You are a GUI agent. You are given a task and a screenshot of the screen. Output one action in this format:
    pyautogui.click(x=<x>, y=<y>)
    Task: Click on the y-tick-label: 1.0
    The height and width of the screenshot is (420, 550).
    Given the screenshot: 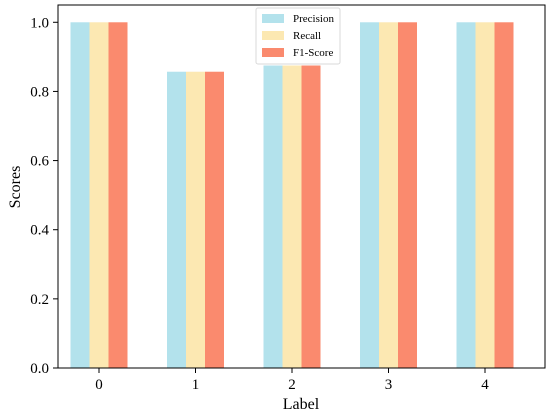 What is the action you would take?
    pyautogui.click(x=39, y=23)
    